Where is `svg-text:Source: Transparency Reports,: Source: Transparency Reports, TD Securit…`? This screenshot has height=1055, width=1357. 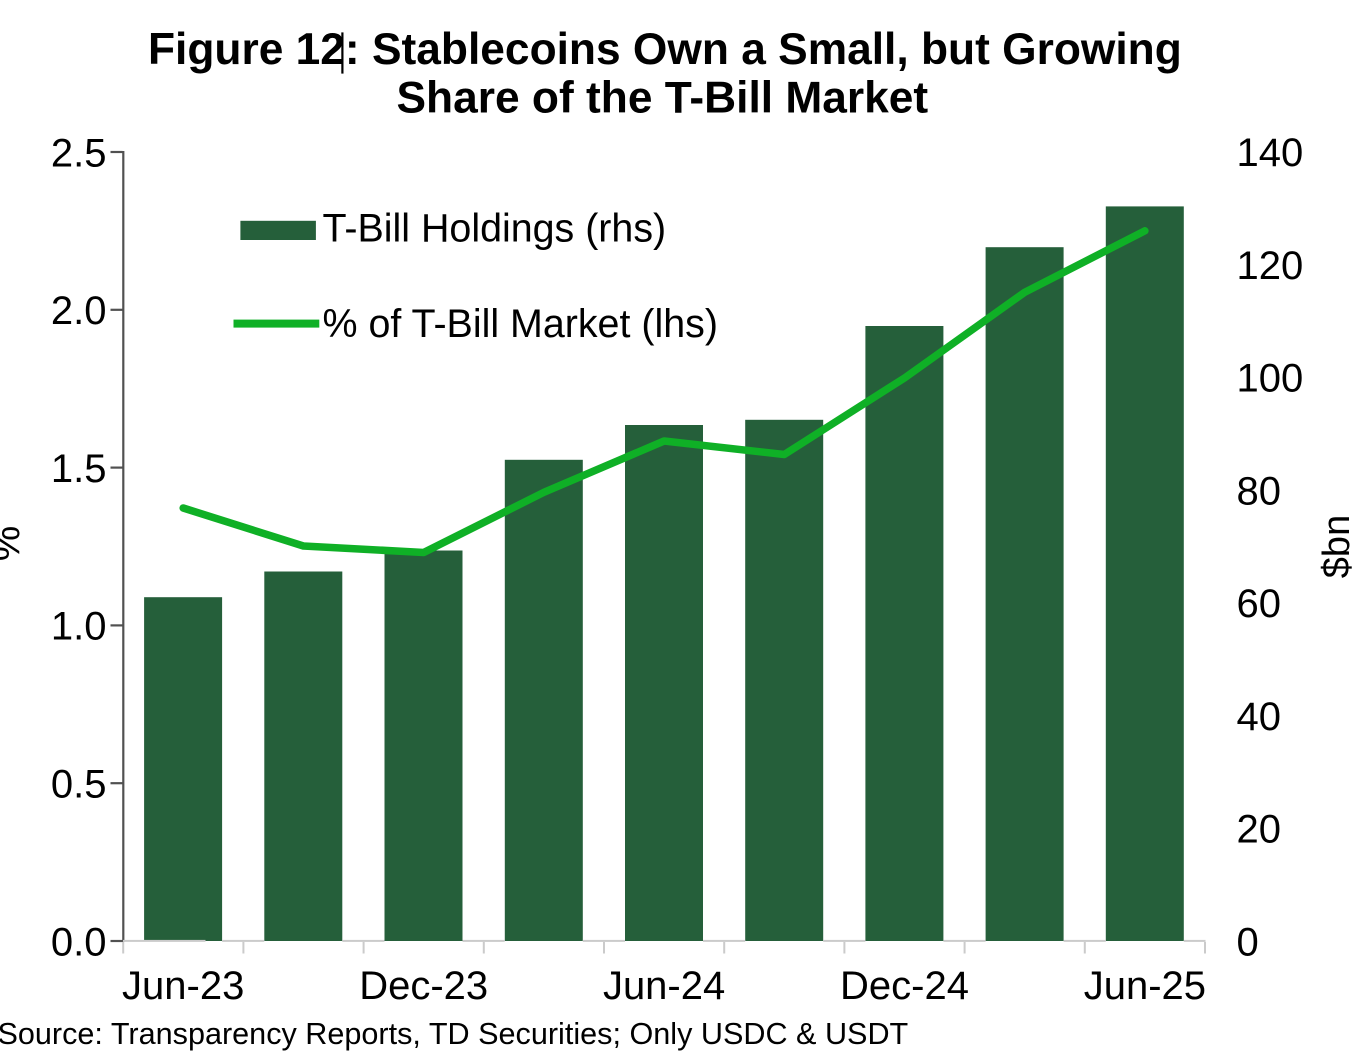 svg-text:Source: Transparency Reports,: Source: Transparency Reports, TD Securit… is located at coordinates (454, 1034).